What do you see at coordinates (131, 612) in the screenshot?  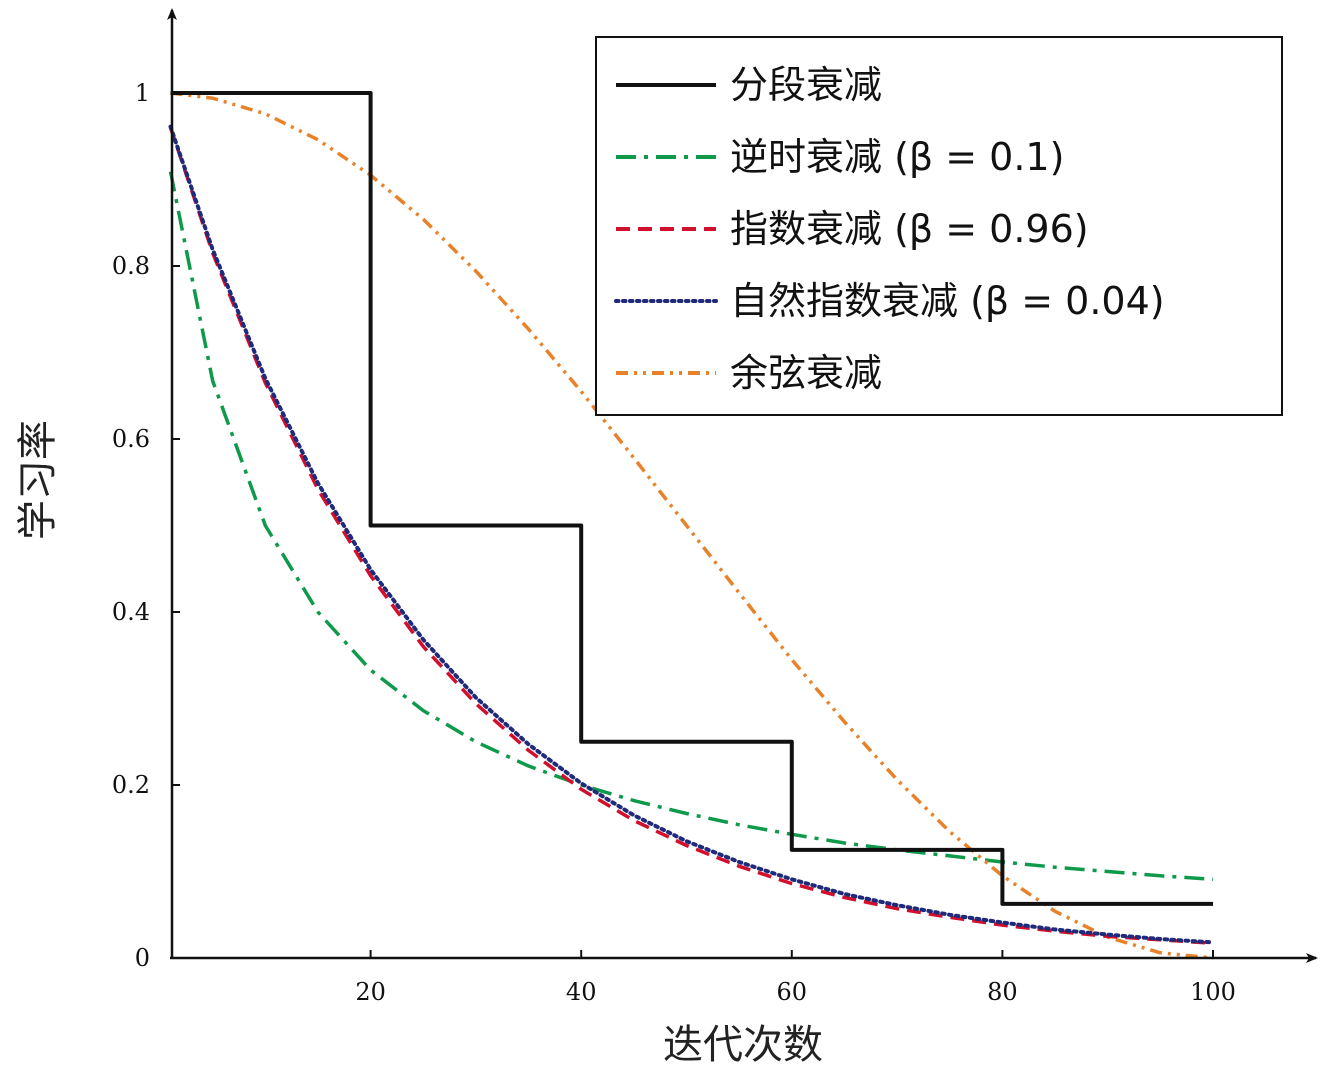 I see `y-tick-label: 0.4` at bounding box center [131, 612].